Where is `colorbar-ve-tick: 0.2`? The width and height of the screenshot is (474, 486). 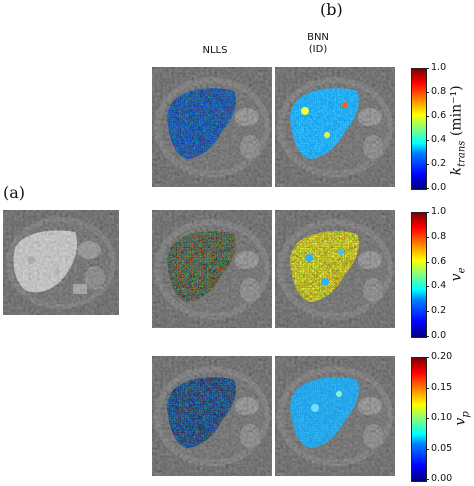 colorbar-ve-tick: 0.2 is located at coordinates (439, 310).